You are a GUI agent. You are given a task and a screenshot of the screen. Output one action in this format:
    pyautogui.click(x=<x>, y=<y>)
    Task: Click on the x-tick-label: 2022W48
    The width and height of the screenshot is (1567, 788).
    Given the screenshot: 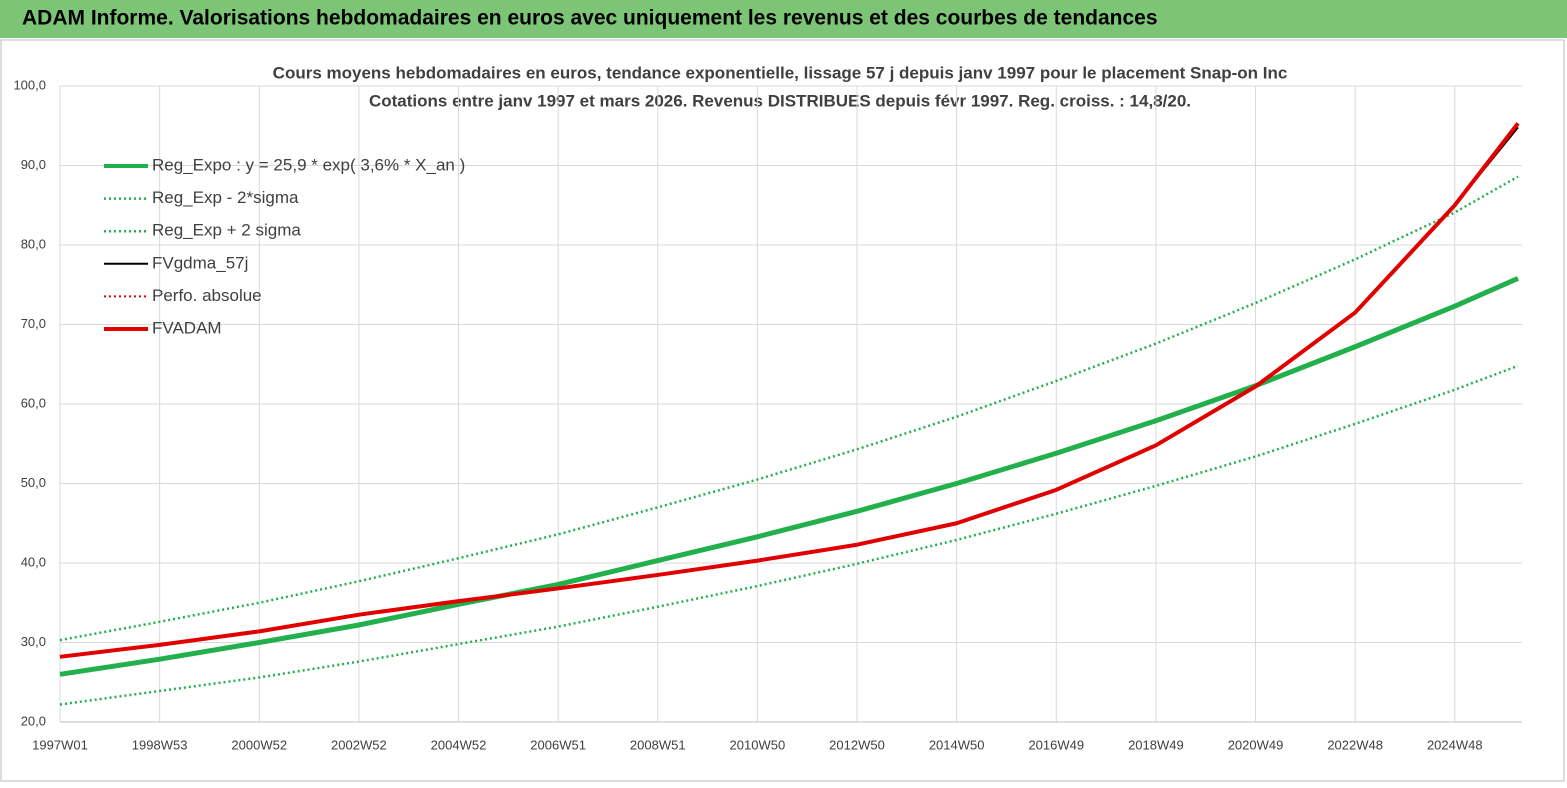 What is the action you would take?
    pyautogui.click(x=1355, y=744)
    